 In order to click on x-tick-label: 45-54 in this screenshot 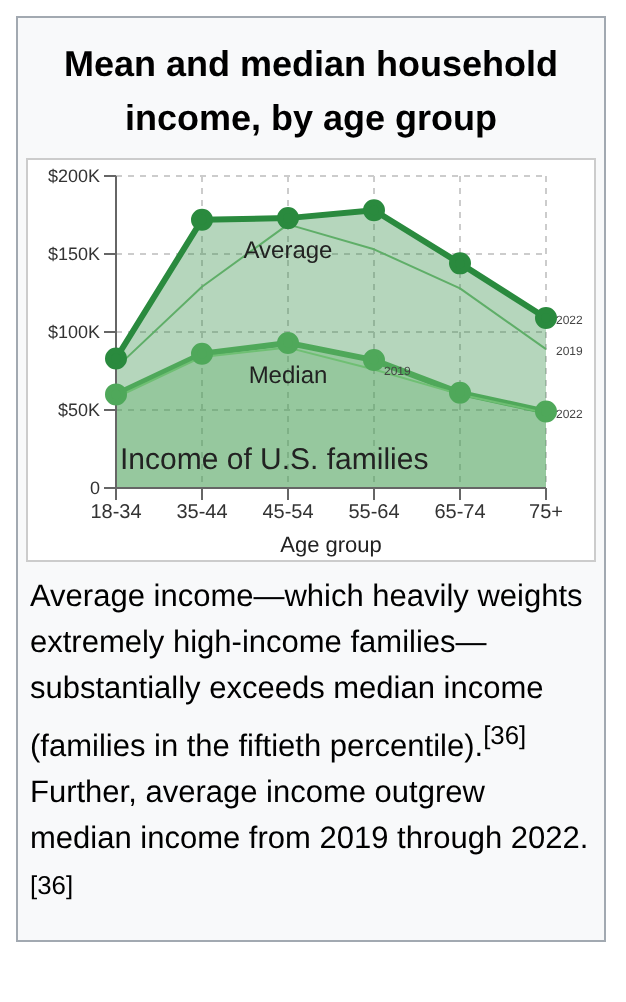, I will do `click(288, 513)`.